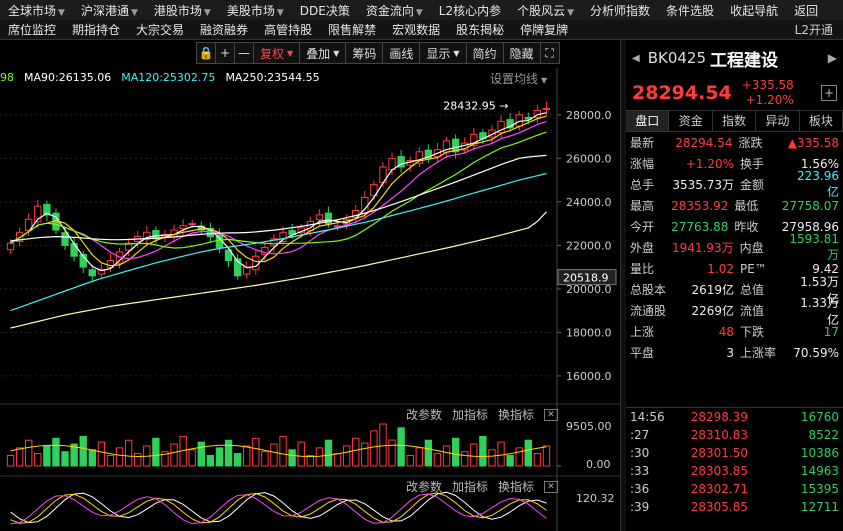  What do you see at coordinates (813, 30) in the screenshot?
I see `l2-open-link: L2开通` at bounding box center [813, 30].